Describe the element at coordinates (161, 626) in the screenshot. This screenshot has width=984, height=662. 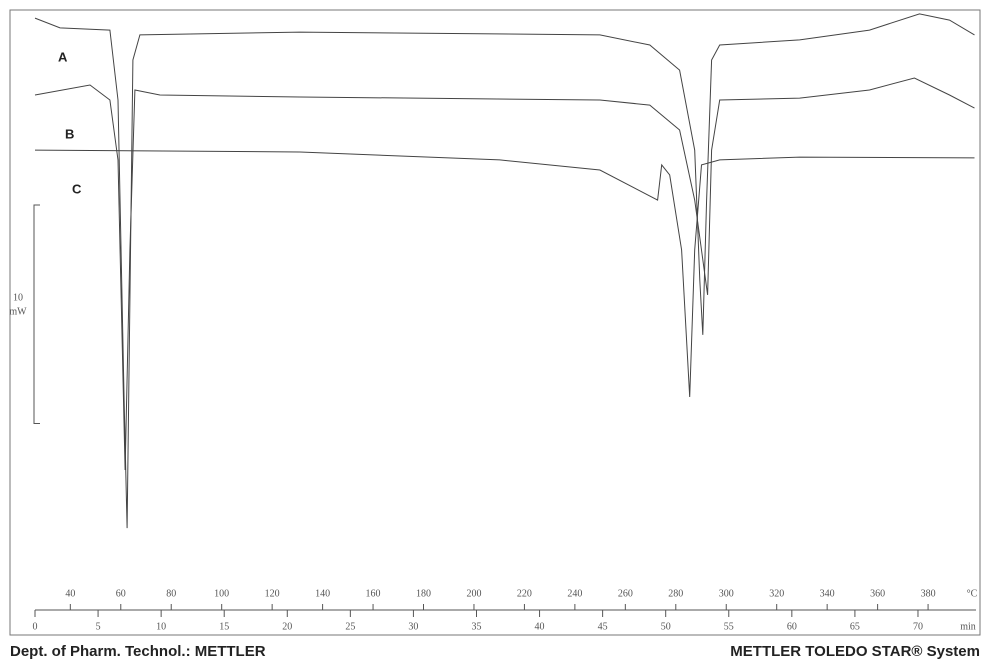
I see `x2-tick-label: 10` at that location.